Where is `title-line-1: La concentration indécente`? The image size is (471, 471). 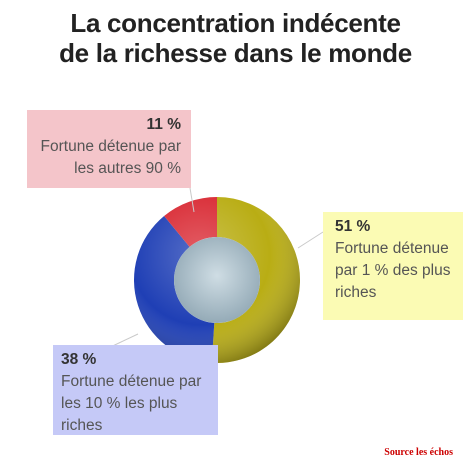 title-line-1: La concentration indécente is located at coordinates (235, 23).